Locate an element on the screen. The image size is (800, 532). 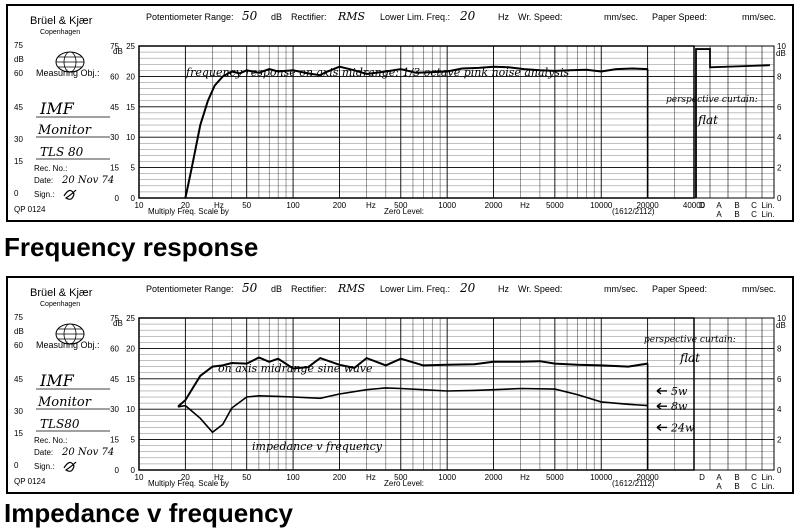
annotation-curve-2: impedance v frequency is located at coordinates (317, 446).